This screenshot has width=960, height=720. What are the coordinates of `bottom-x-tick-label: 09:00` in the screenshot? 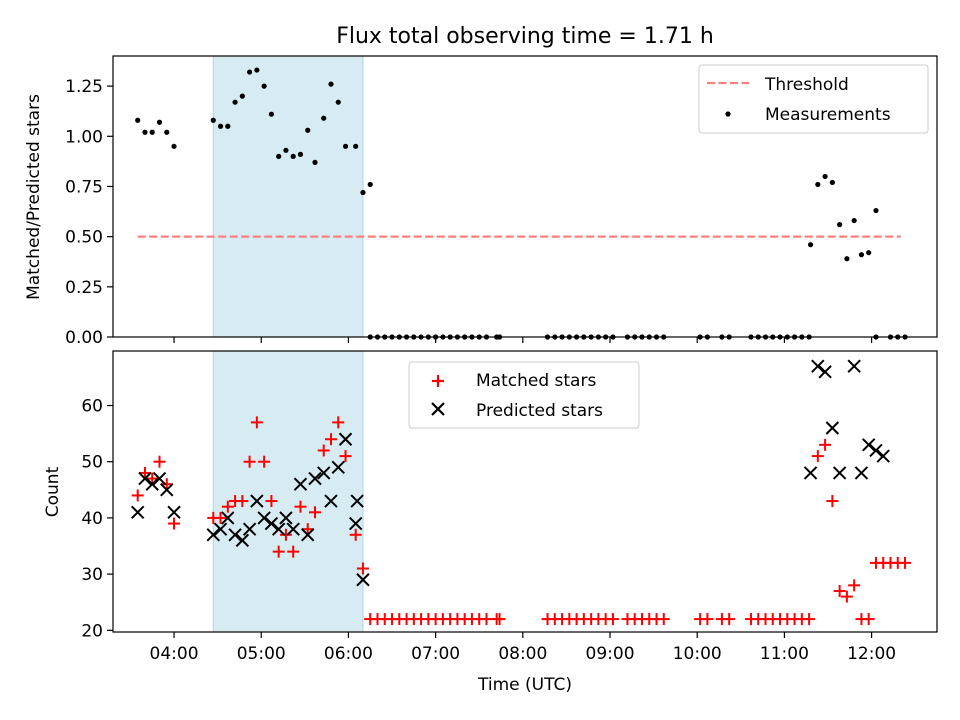 It's located at (610, 654).